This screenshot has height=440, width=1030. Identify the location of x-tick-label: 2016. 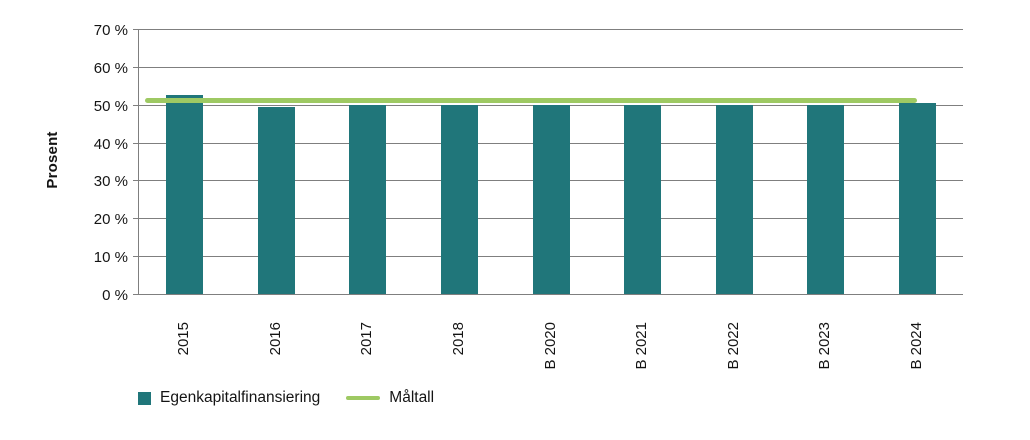
(275, 339).